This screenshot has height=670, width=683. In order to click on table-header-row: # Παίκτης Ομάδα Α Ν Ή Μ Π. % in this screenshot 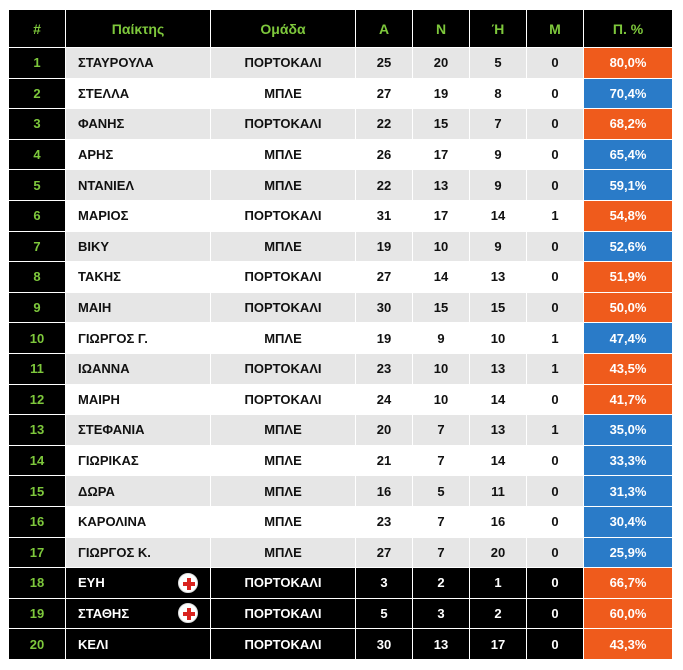, I will do `click(340, 28)`.